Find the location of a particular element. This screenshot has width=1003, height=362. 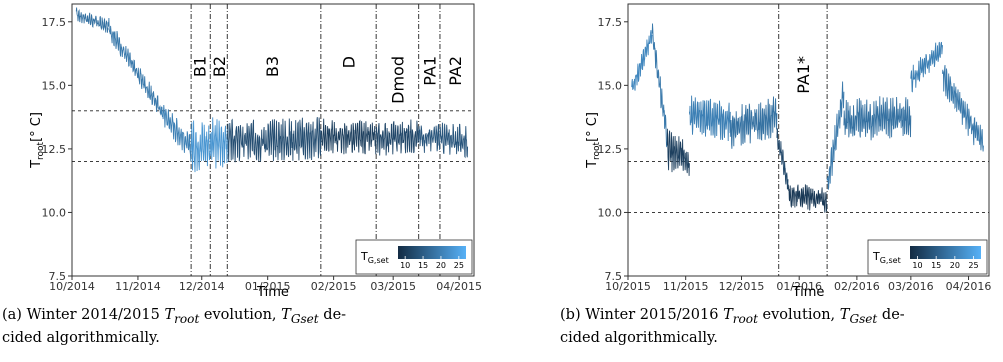

x-tick-label: 11/2015 is located at coordinates (686, 286).